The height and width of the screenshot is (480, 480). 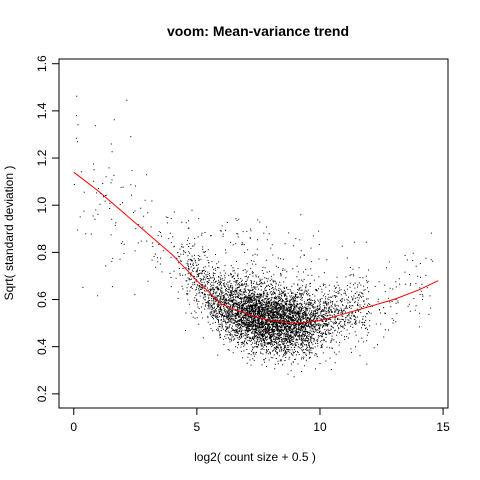 What do you see at coordinates (258, 31) in the screenshot?
I see `chart-title: voom: Mean-variance trend` at bounding box center [258, 31].